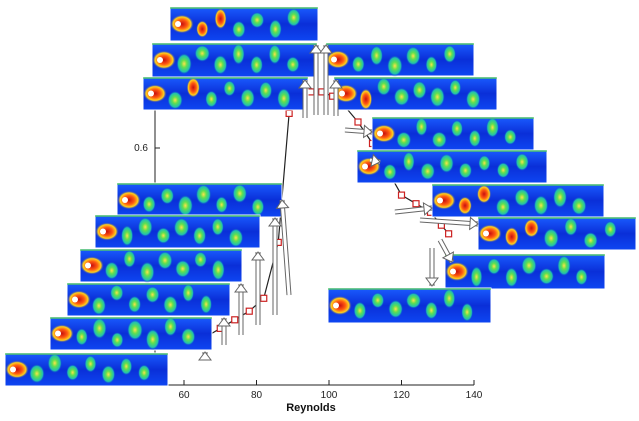  What do you see at coordinates (257, 395) in the screenshot?
I see `x-tick-label: 80` at bounding box center [257, 395].